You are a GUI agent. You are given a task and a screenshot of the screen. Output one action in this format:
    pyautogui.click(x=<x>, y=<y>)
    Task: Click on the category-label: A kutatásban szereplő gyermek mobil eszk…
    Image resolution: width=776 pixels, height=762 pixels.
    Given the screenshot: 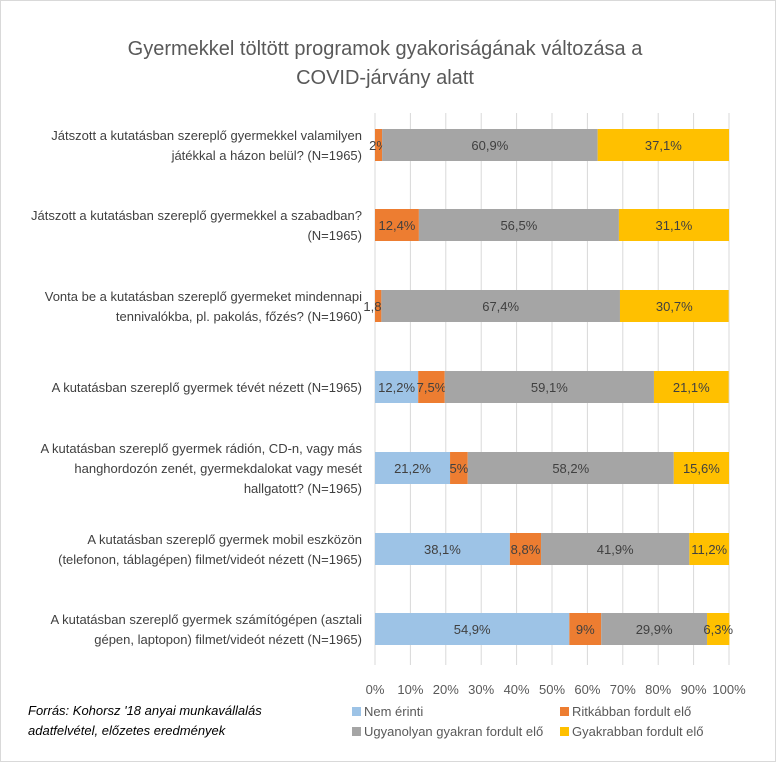 What is the action you would take?
    pyautogui.click(x=224, y=539)
    